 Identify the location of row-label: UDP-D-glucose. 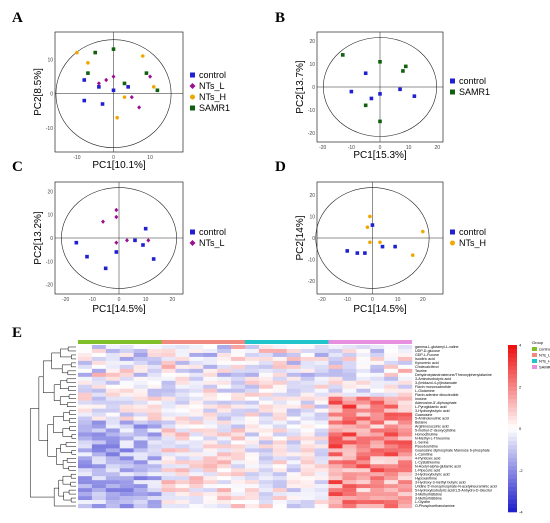
(427, 351).